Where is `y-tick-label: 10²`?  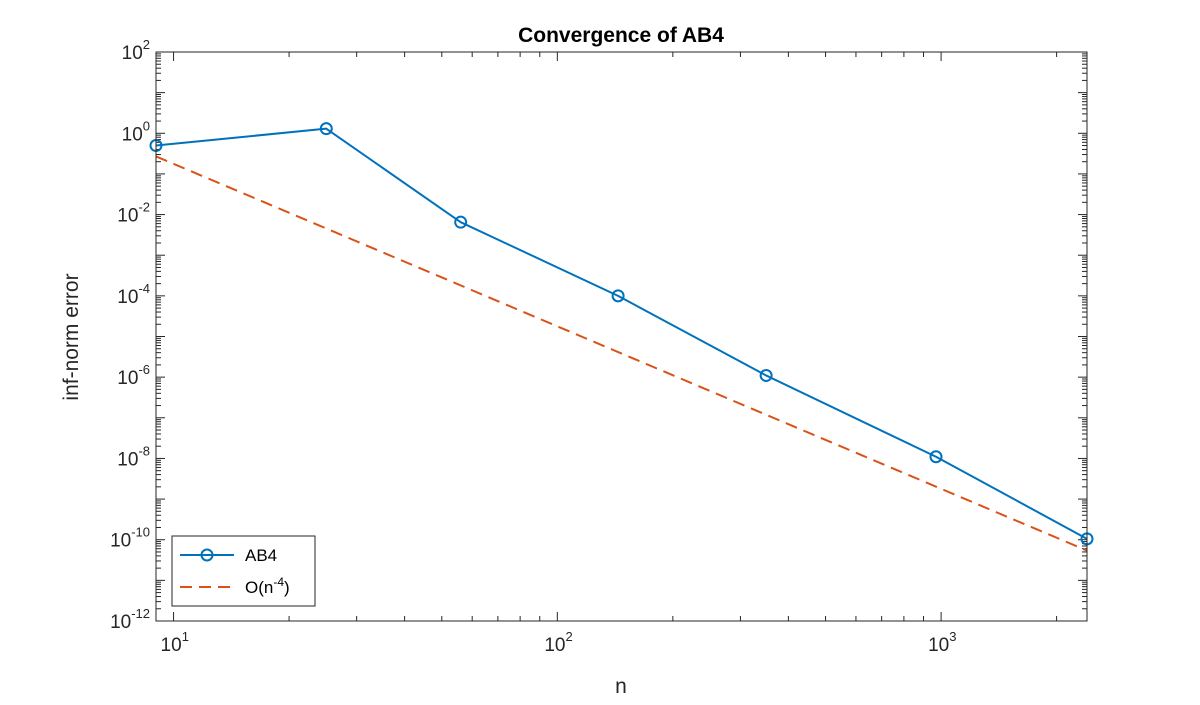 y-tick-label: 10² is located at coordinates (136, 50).